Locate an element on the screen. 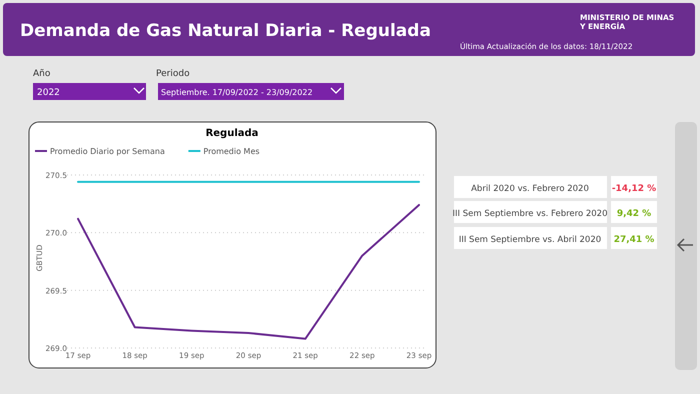 The image size is (700, 394). text: 2022 is located at coordinates (48, 93).